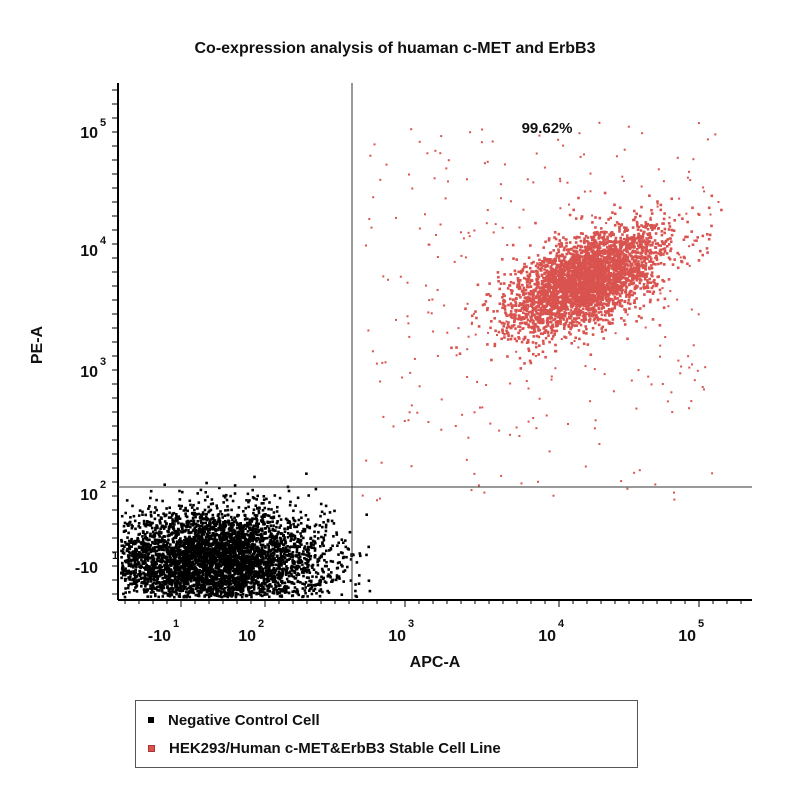 This screenshot has height=801, width=800. What do you see at coordinates (659, 253) in the screenshot?
I see `positive-point` at bounding box center [659, 253].